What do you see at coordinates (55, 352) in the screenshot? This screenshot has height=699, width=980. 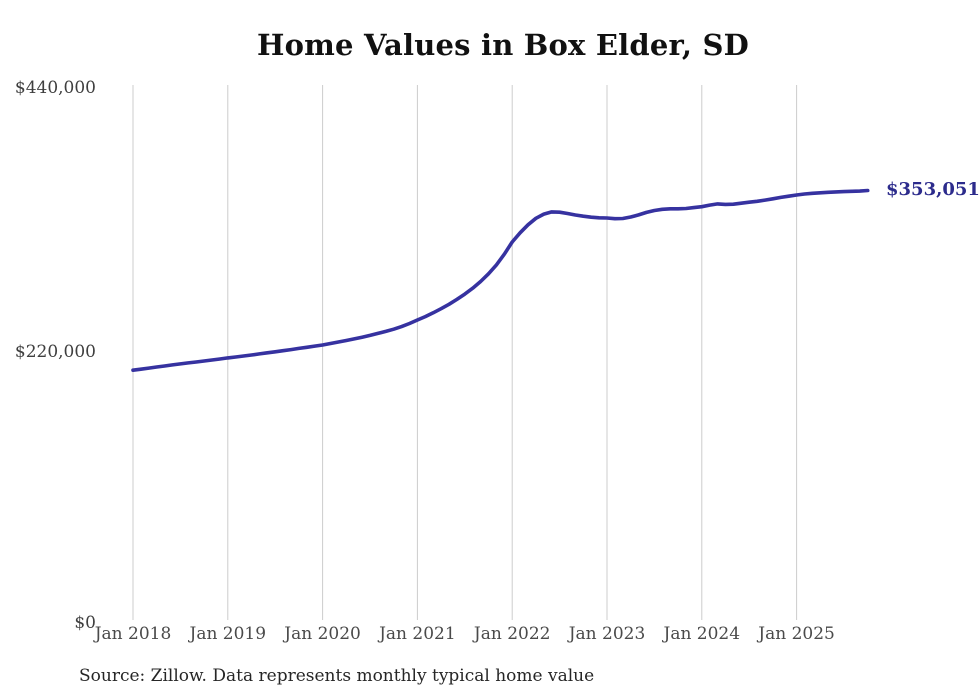 I see `y-tick-label-220000: $220,000` at bounding box center [55, 352].